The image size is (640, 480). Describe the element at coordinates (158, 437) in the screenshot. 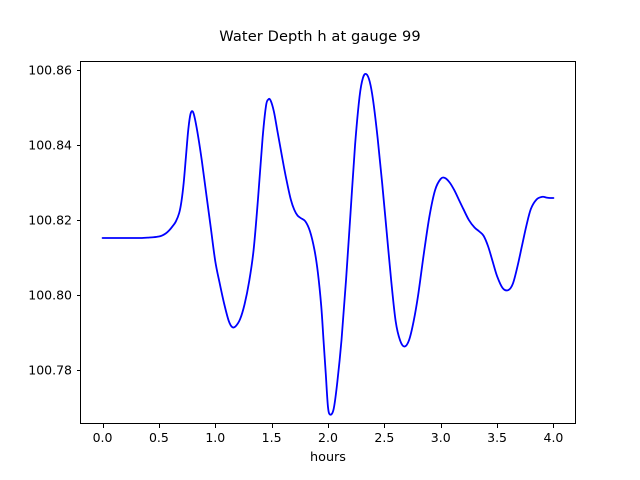

I see `x-tick-label: 0.5` at that location.